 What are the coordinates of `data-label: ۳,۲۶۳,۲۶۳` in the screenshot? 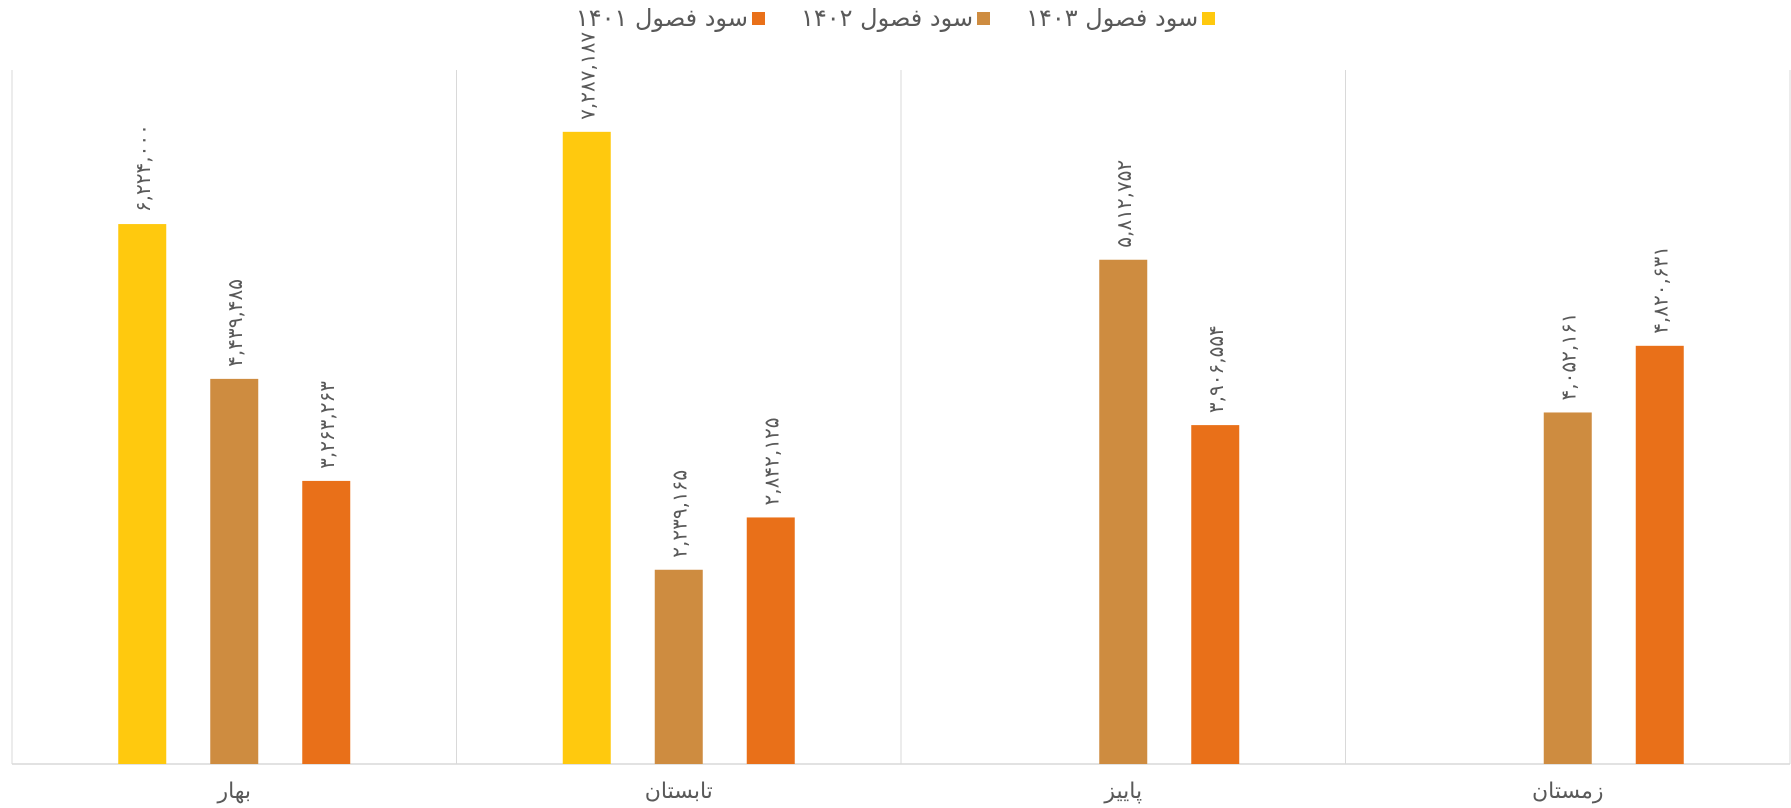 It's located at (327, 425).